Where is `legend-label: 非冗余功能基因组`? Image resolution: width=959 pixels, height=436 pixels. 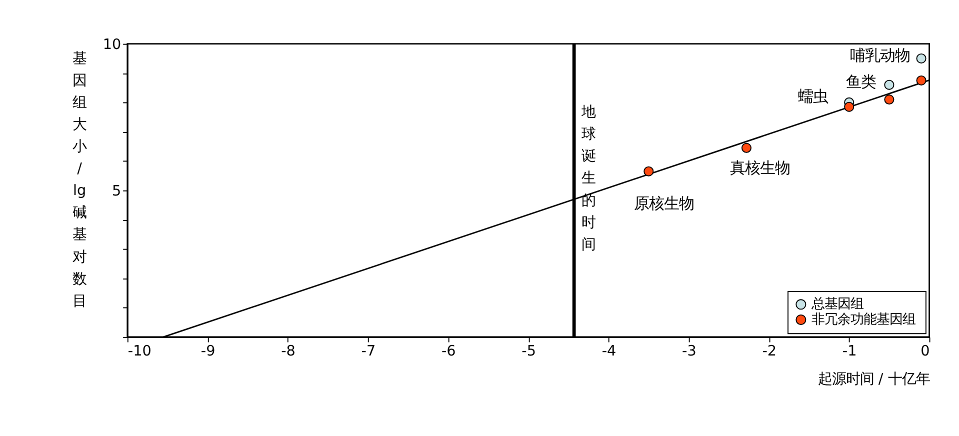
legend-label: 非冗余功能基因组 is located at coordinates (863, 320).